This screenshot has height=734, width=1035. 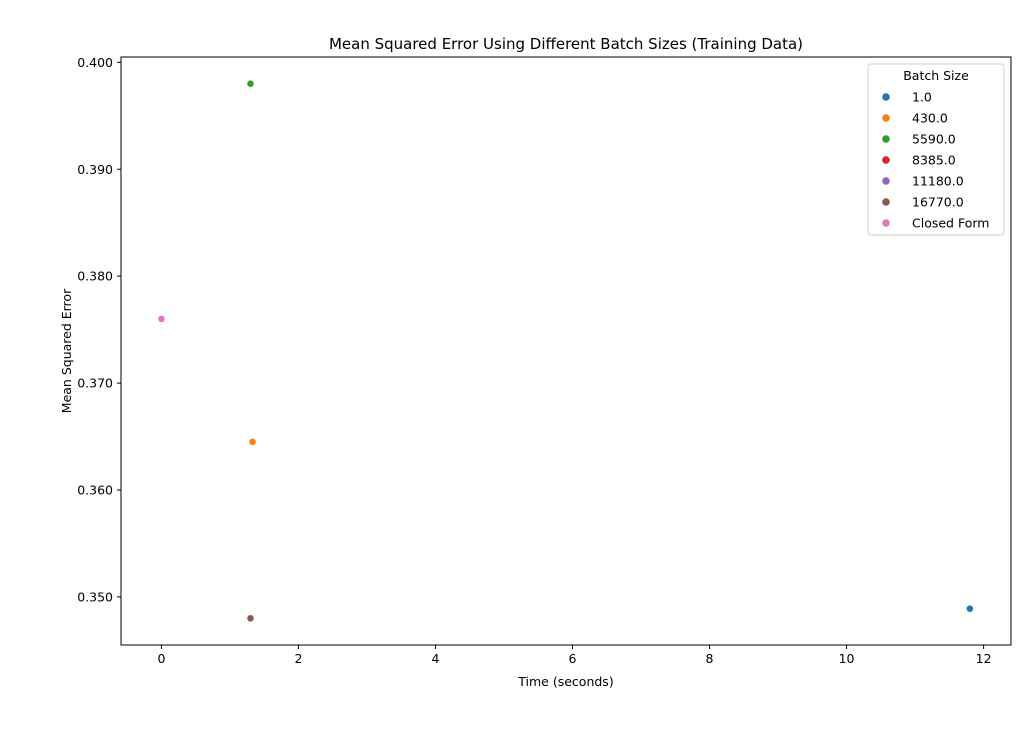 What do you see at coordinates (938, 181) in the screenshot?
I see `legend-item-label: 11180.0` at bounding box center [938, 181].